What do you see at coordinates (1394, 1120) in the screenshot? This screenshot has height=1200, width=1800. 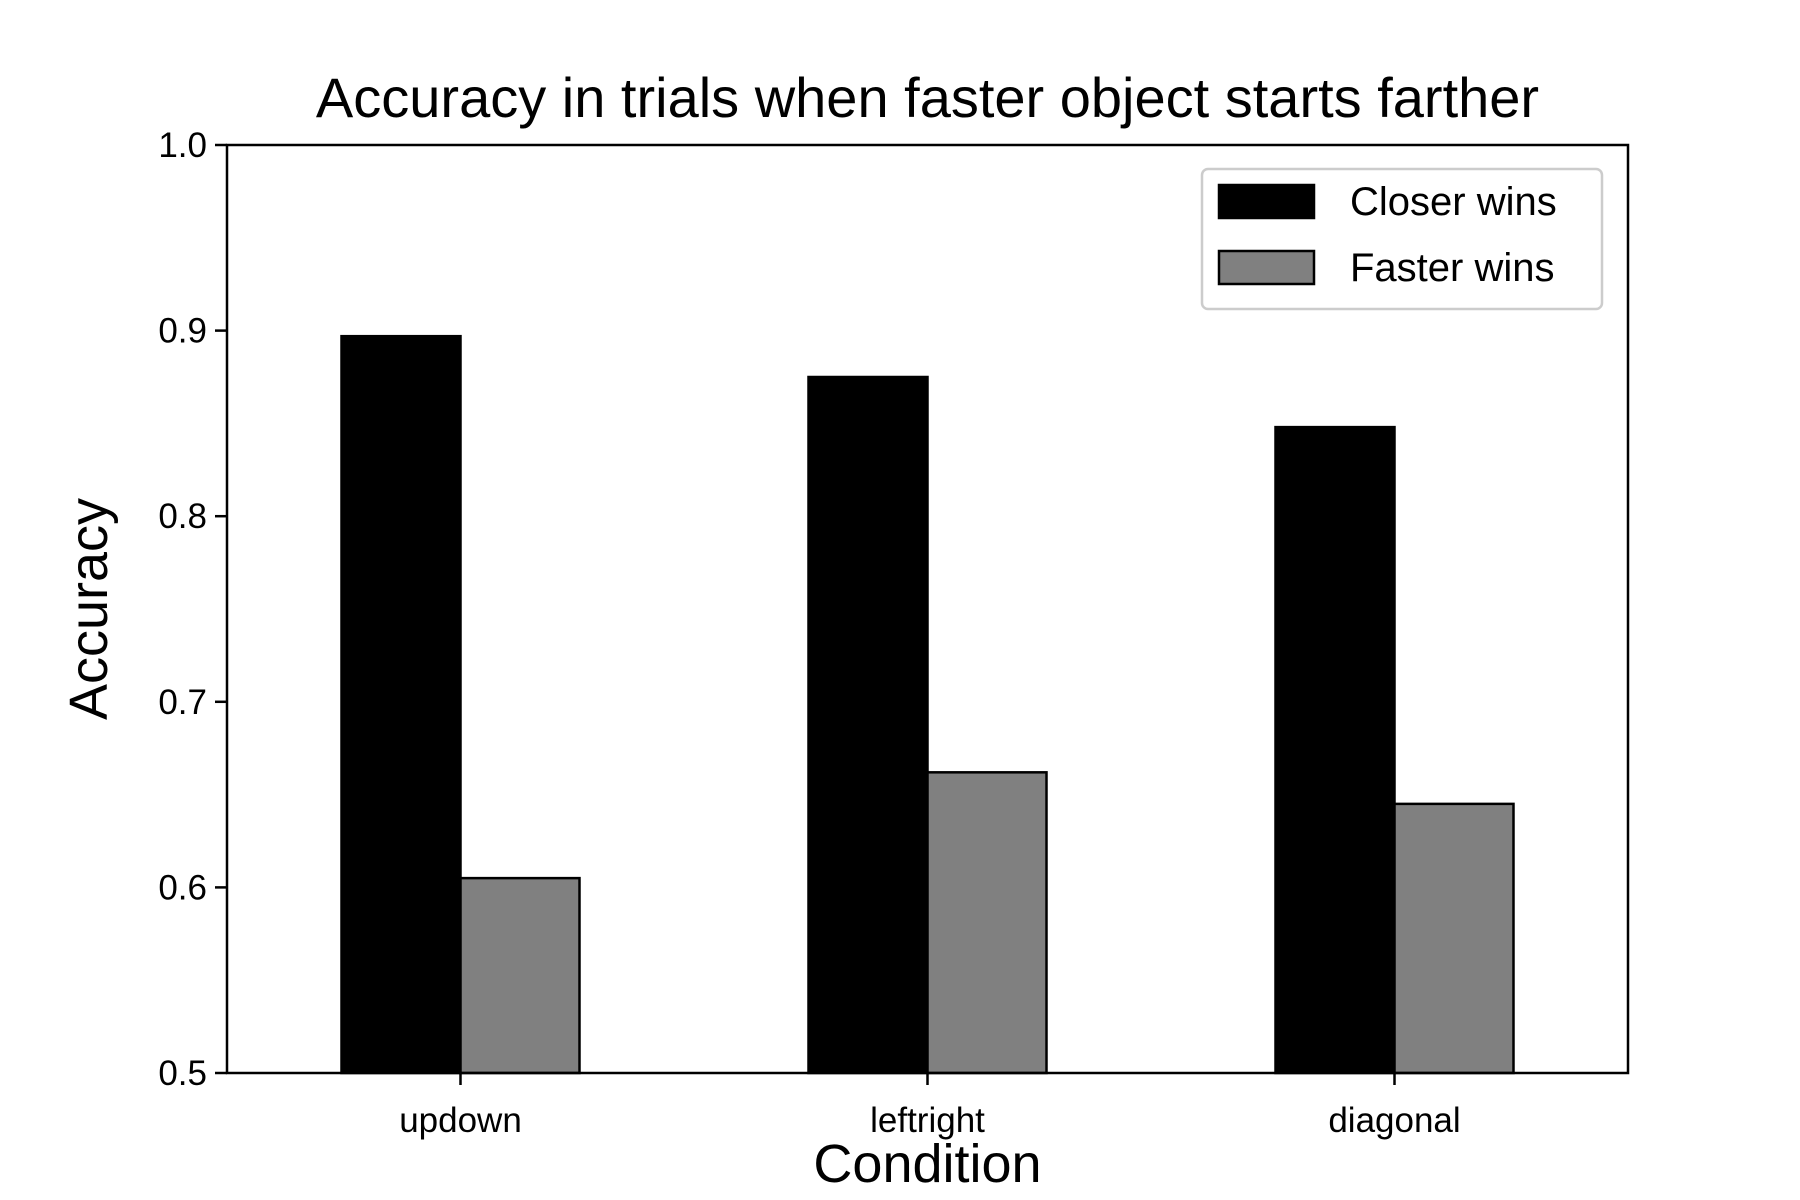 I see `x-tick-label: diagonal` at bounding box center [1394, 1120].